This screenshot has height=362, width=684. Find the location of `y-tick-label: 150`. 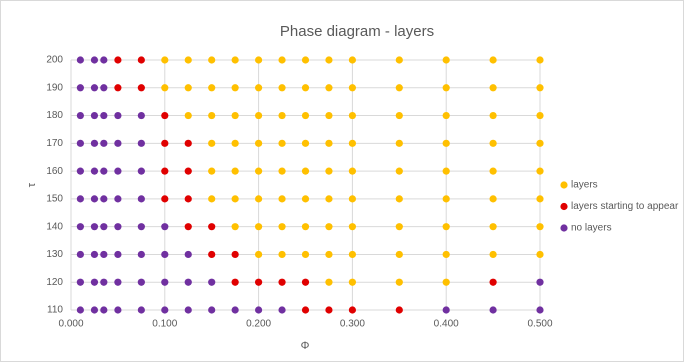

y-tick-label: 150 is located at coordinates (54, 199).